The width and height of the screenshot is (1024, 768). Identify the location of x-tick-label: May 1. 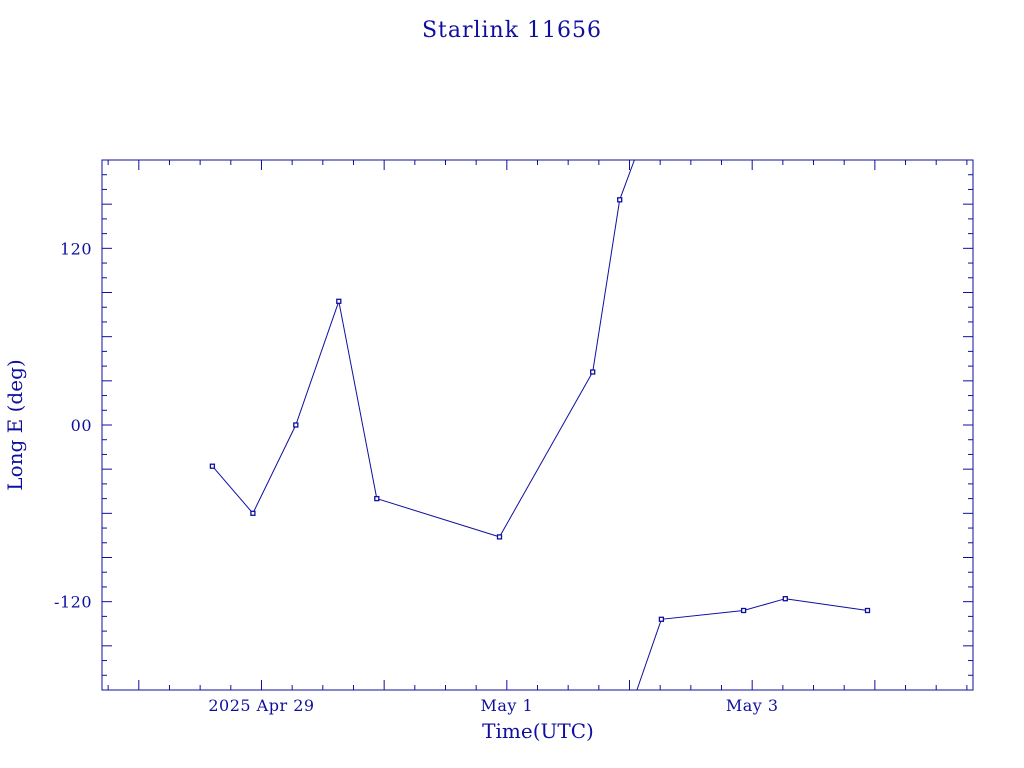
(506, 705).